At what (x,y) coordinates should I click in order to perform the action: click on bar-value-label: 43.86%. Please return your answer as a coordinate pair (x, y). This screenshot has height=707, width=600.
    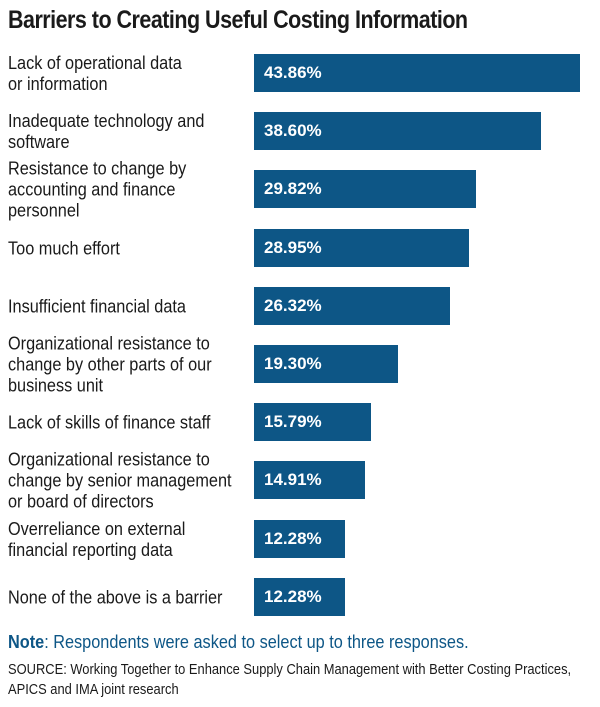
    Looking at the image, I should click on (293, 72).